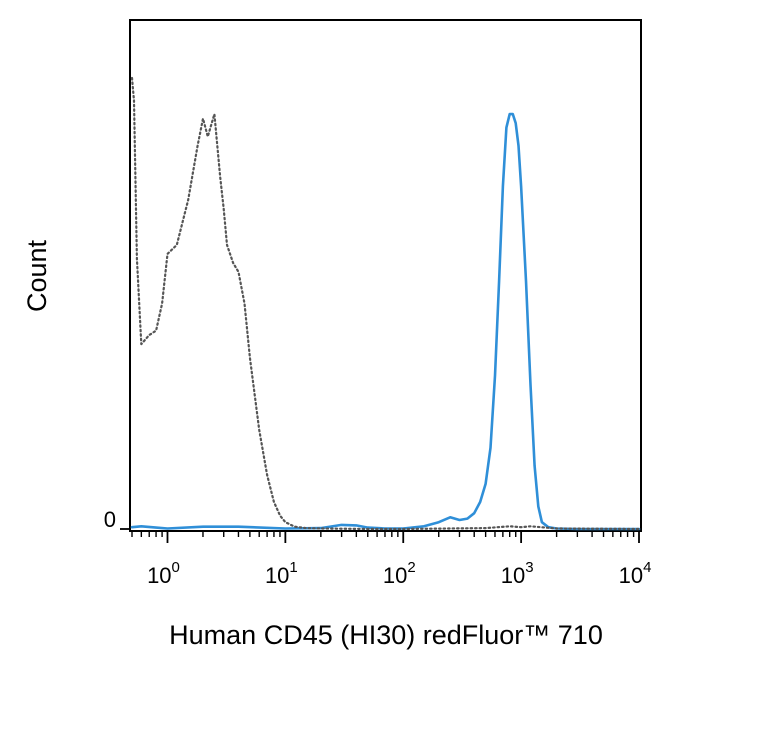  Describe the element at coordinates (117, 519) in the screenshot. I see `y-axis-ticks: 0` at that location.